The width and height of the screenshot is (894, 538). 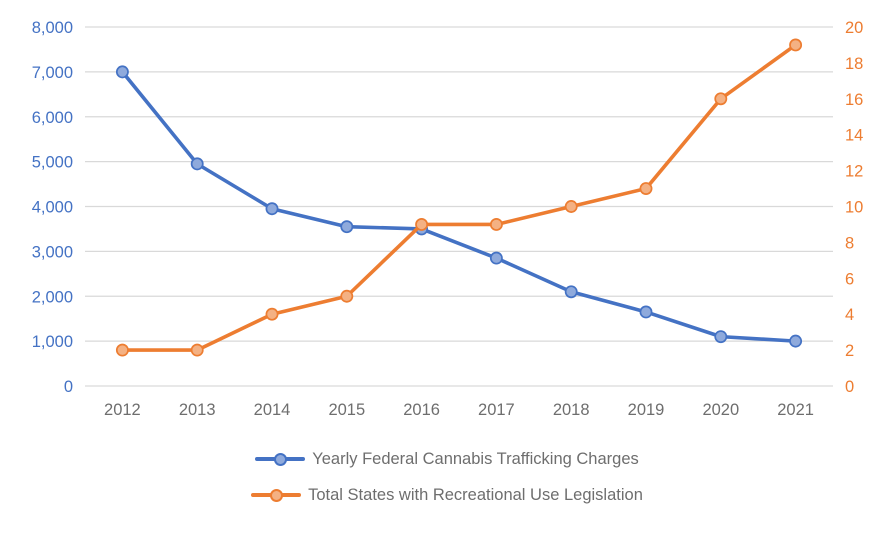 I want to click on svg-text: 1,000, so click(x=52, y=342).